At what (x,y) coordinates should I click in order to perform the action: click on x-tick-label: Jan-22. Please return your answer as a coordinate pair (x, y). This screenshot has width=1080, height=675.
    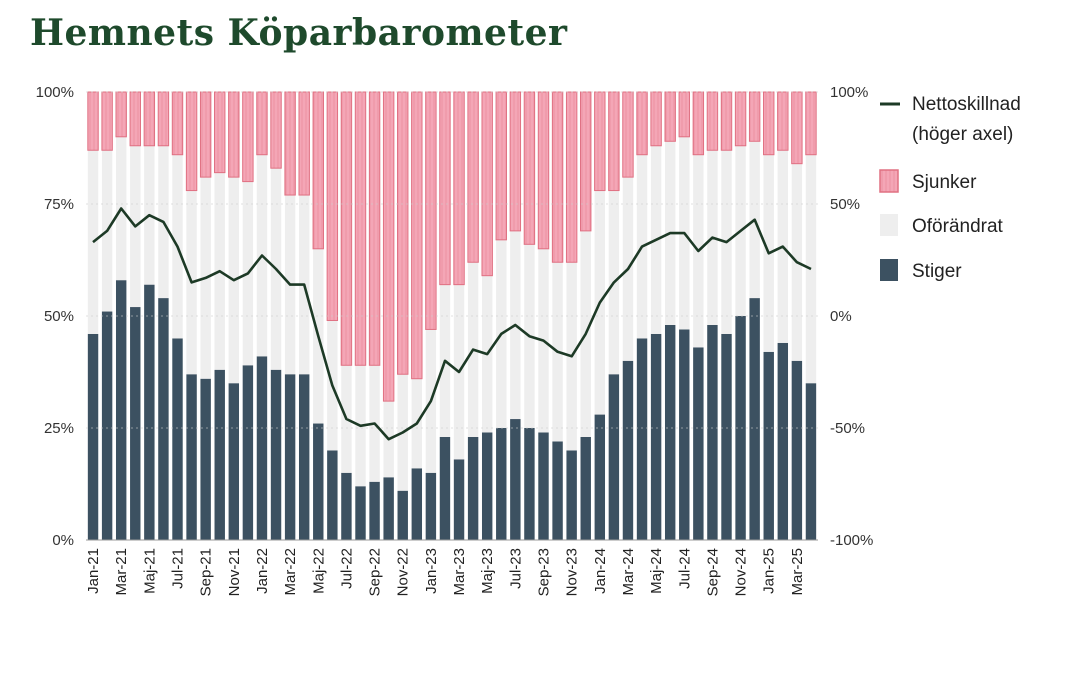
    Looking at the image, I should click on (262, 571).